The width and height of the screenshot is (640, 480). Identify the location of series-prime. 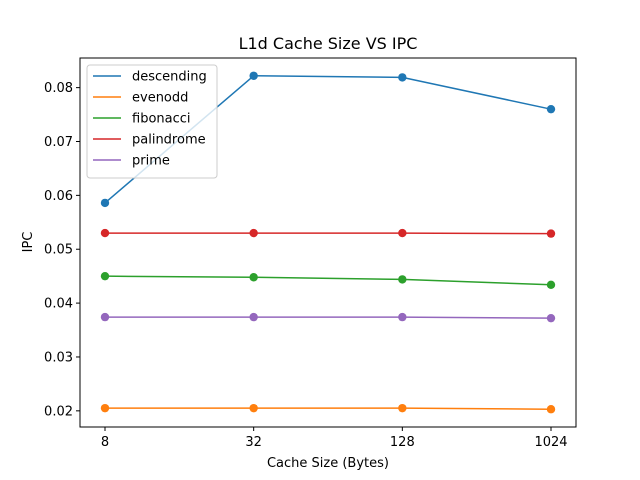
(328, 317).